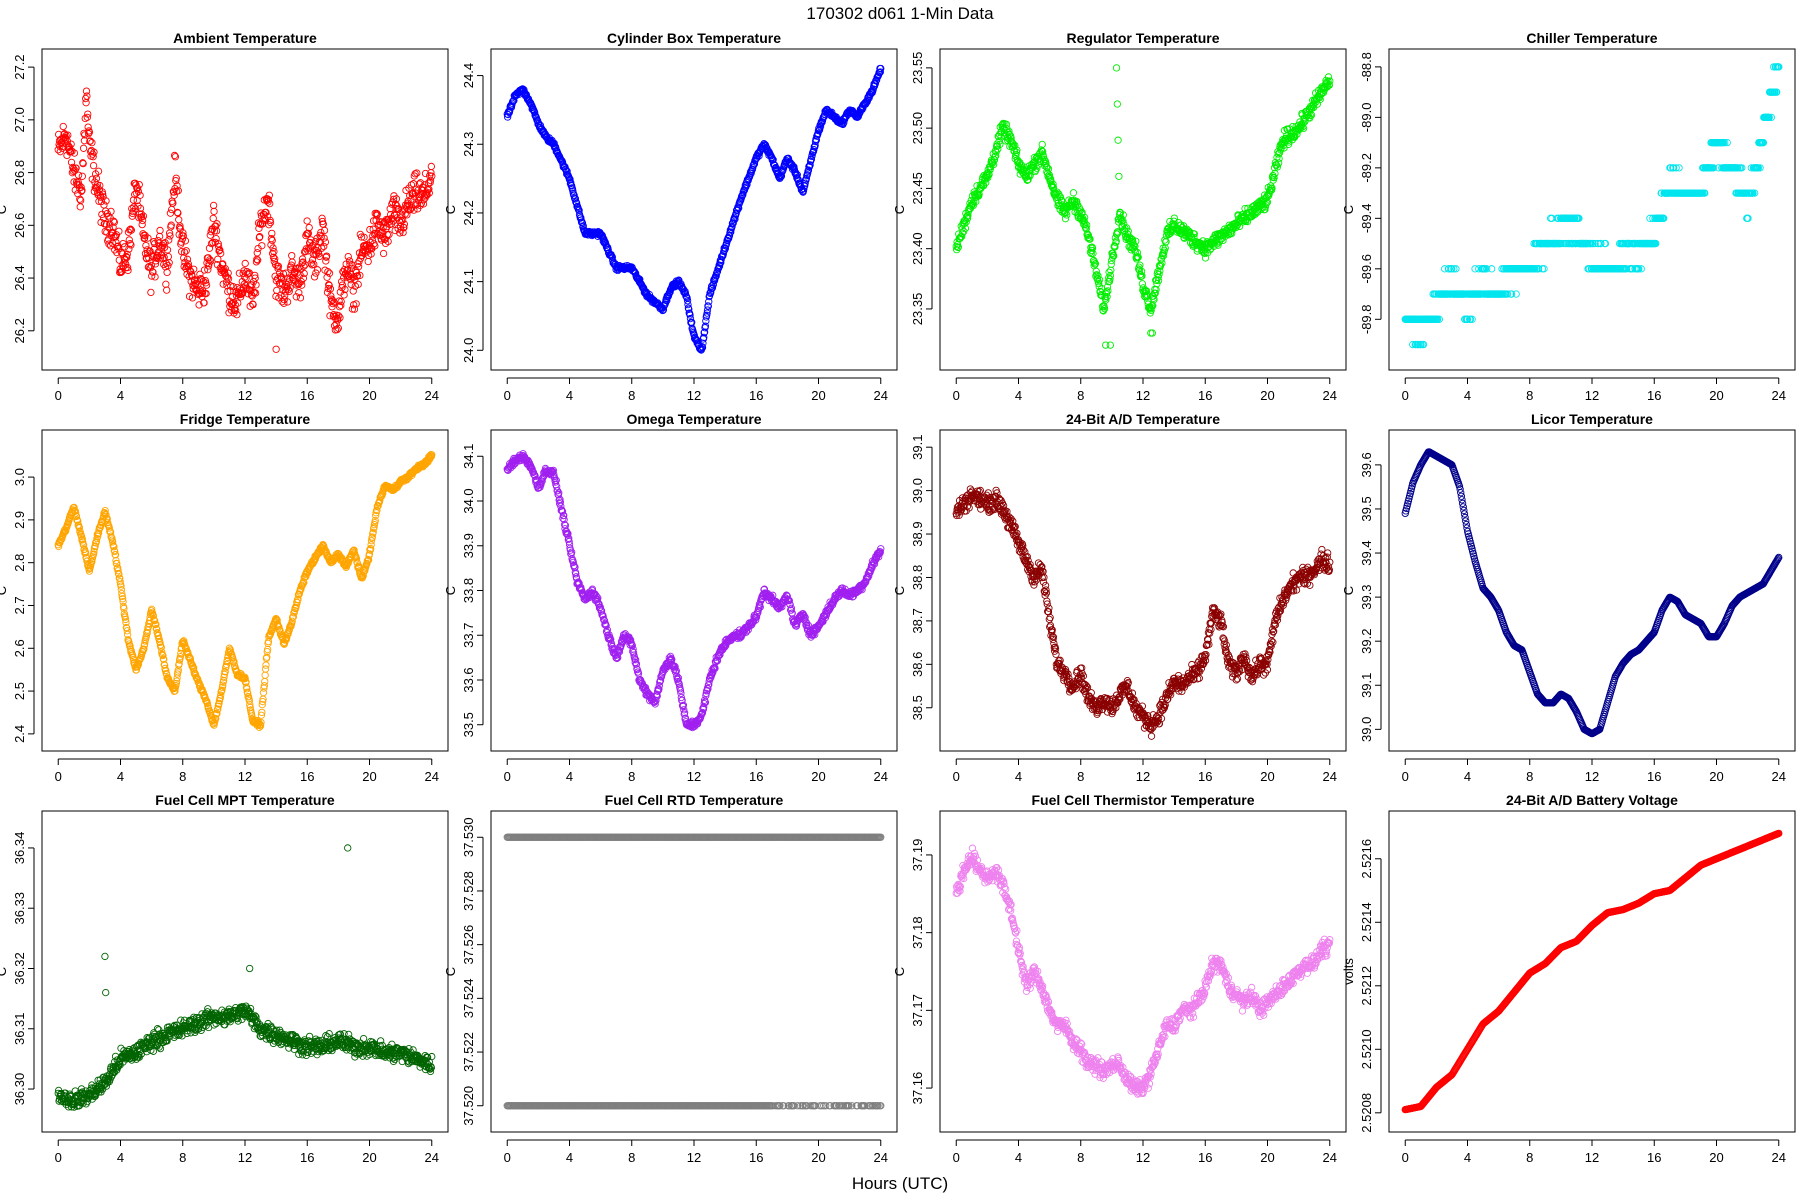 The image size is (1800, 1200). What do you see at coordinates (1370, 193) in the screenshot?
I see `y-axis: -89.8-89.6-89.4-89.2-89.0-88.8` at bounding box center [1370, 193].